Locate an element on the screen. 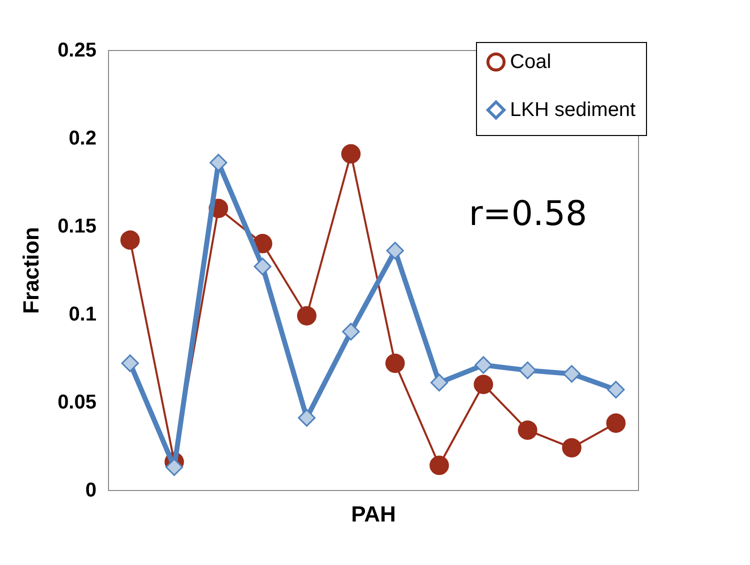 The image size is (750, 565). legend-label: Coal is located at coordinates (531, 62).